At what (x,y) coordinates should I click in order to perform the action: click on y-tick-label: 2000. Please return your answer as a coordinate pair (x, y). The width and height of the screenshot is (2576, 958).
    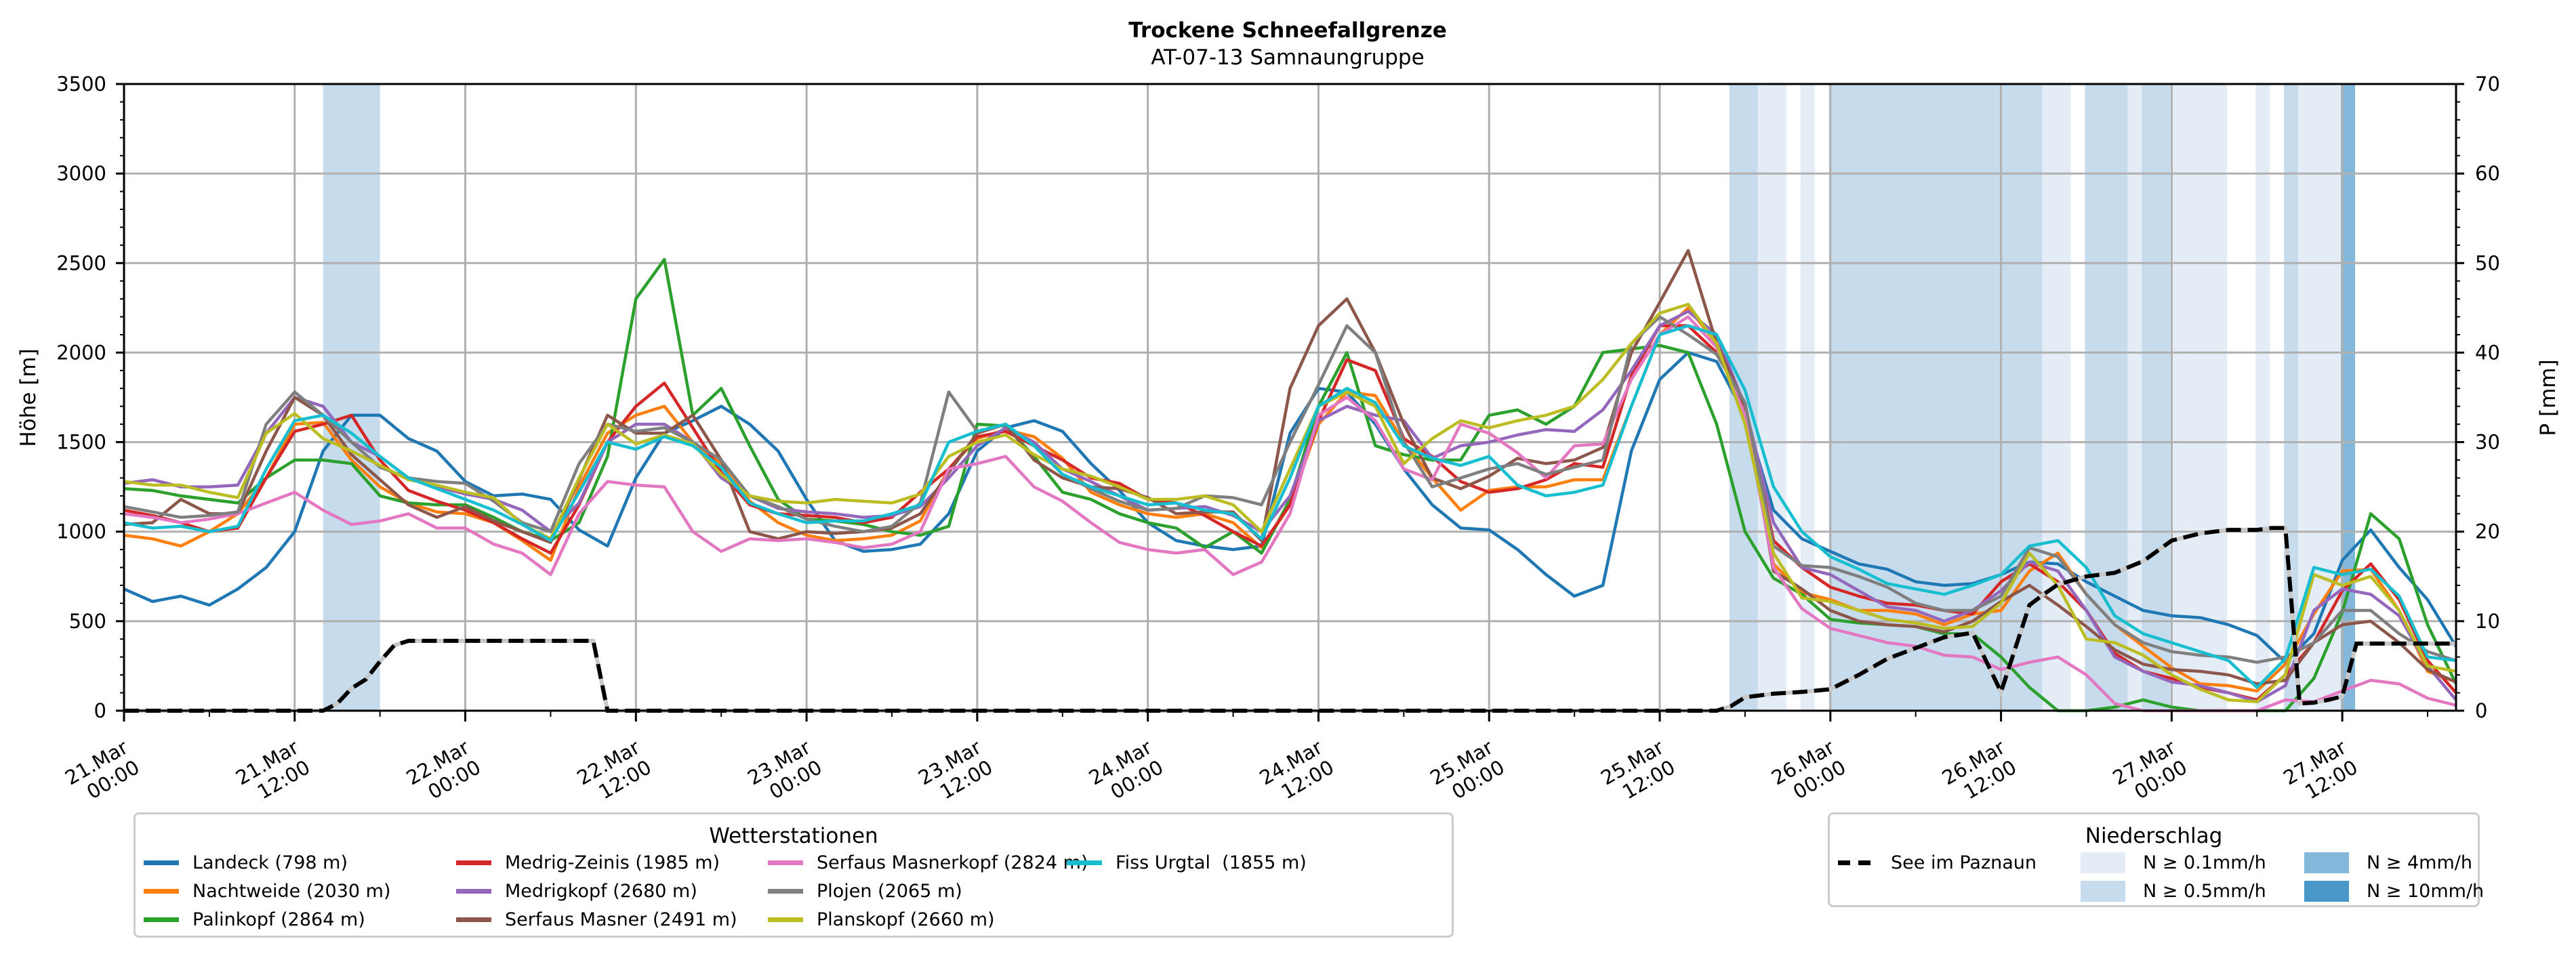
    Looking at the image, I should click on (81, 352).